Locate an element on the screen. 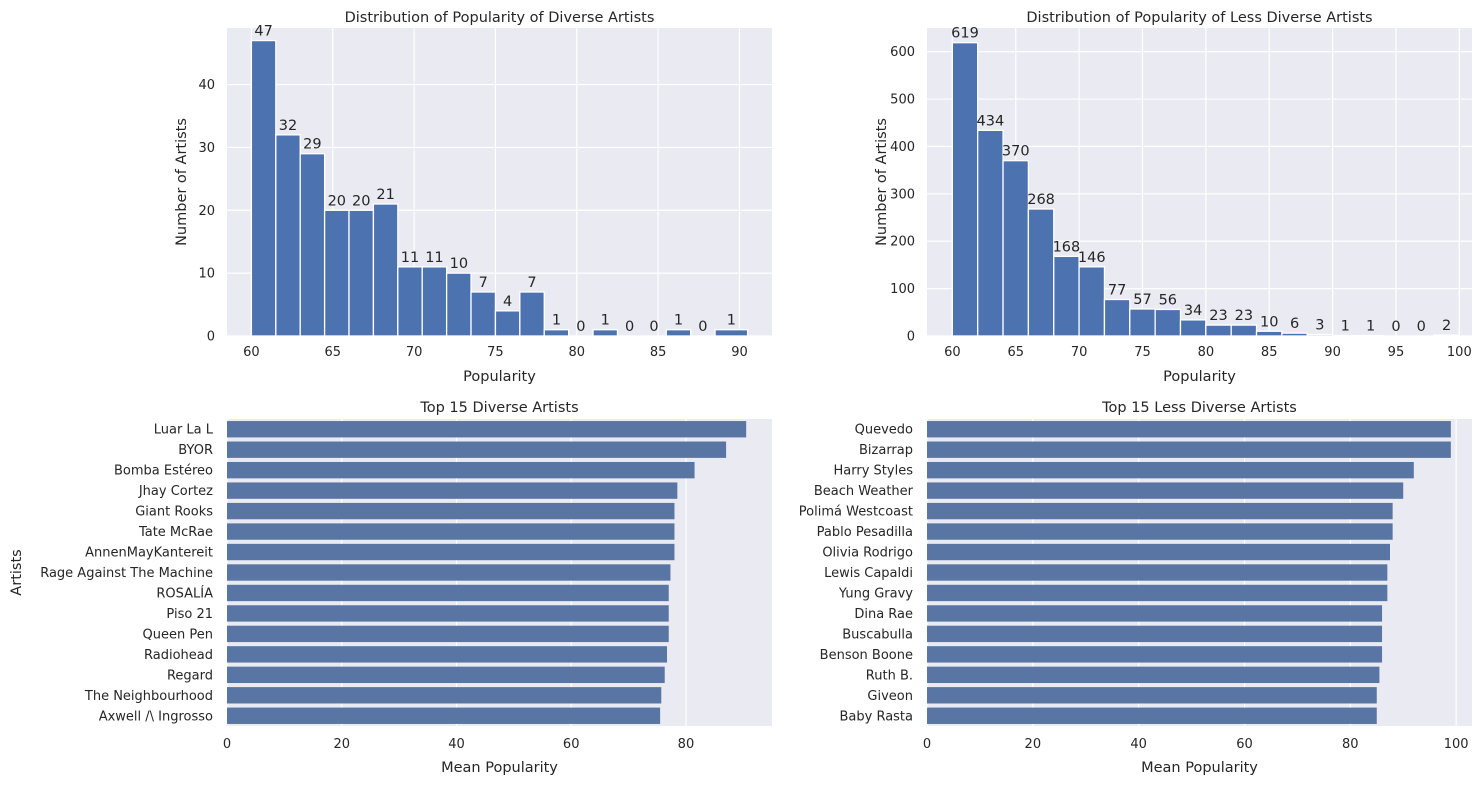 The width and height of the screenshot is (1483, 789). bar-data-label: 77 is located at coordinates (1117, 291).